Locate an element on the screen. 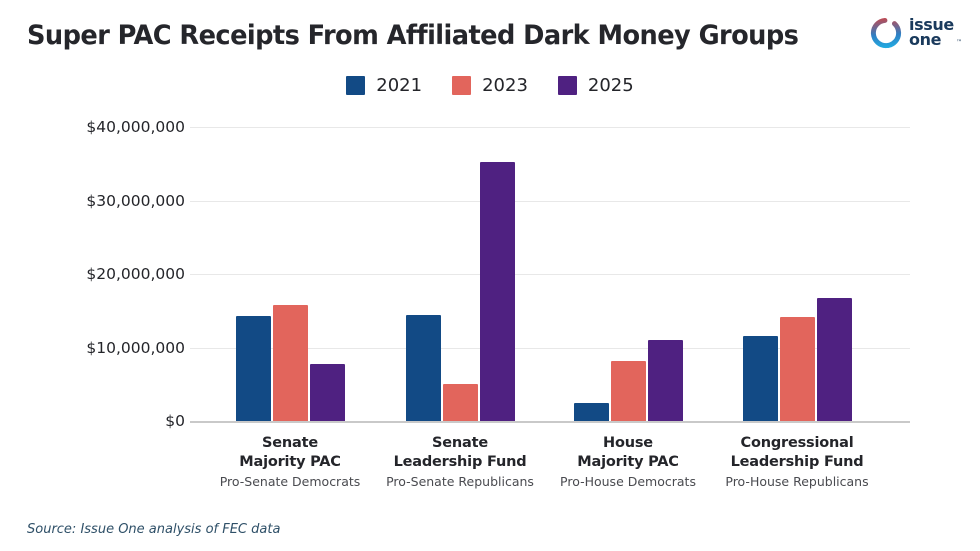 The height and width of the screenshot is (551, 980). y-axis-tick-label: $0 is located at coordinates (175, 421).